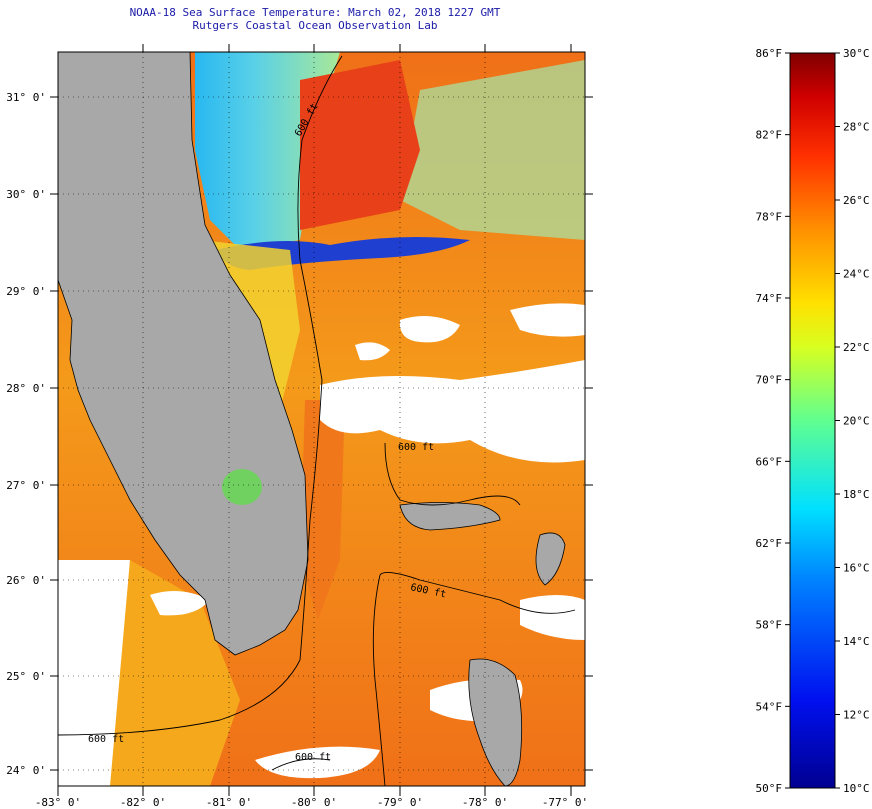  What do you see at coordinates (143, 802) in the screenshot?
I see `lon-label: -82° 0'` at bounding box center [143, 802].